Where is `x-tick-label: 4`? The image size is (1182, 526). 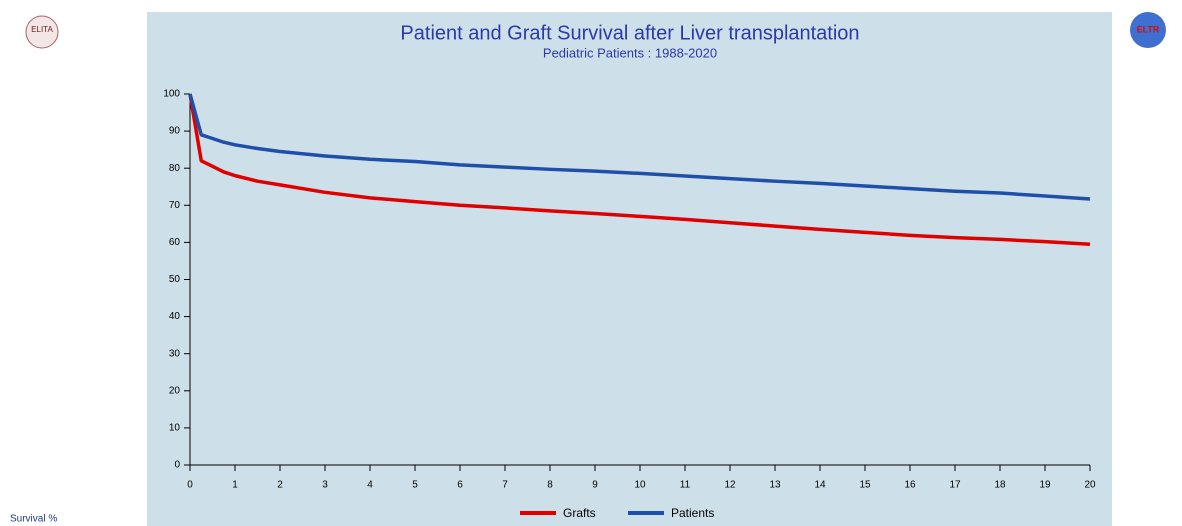 x-tick-label: 4 is located at coordinates (370, 485).